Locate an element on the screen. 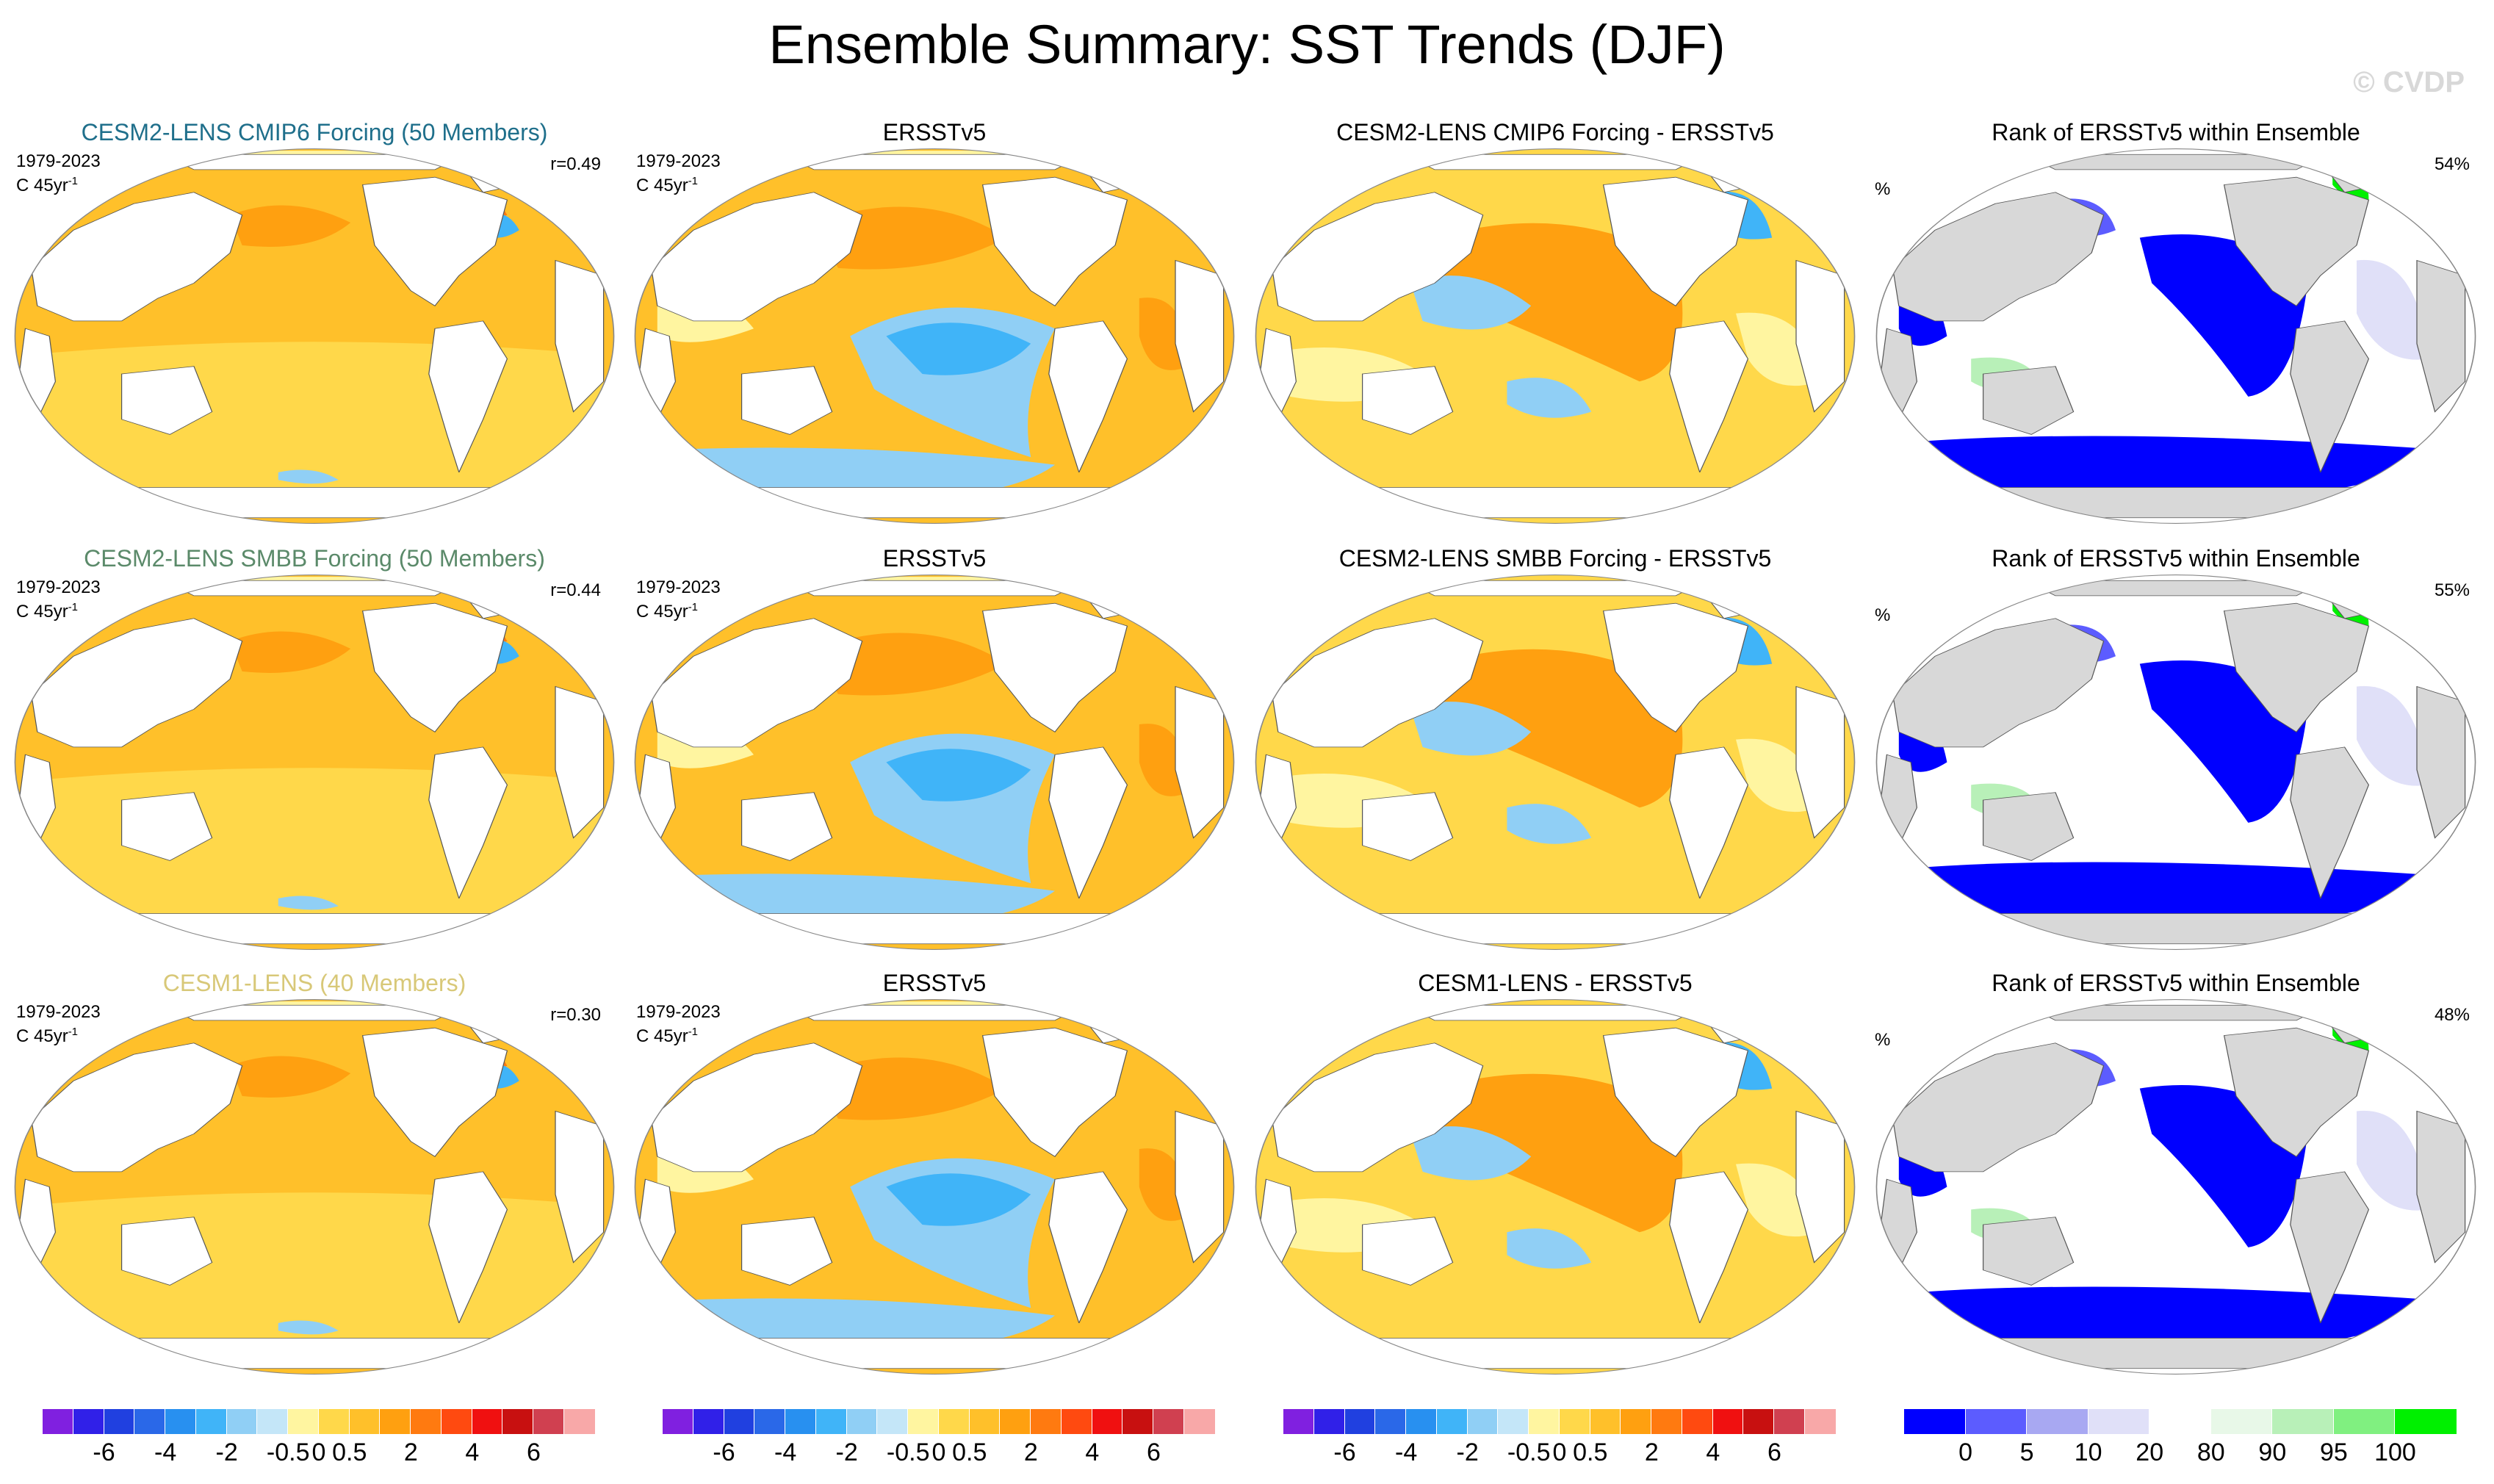 The width and height of the screenshot is (2494, 1484). period-units-label: 1979-2023 C 45yr-1 is located at coordinates (58, 173).